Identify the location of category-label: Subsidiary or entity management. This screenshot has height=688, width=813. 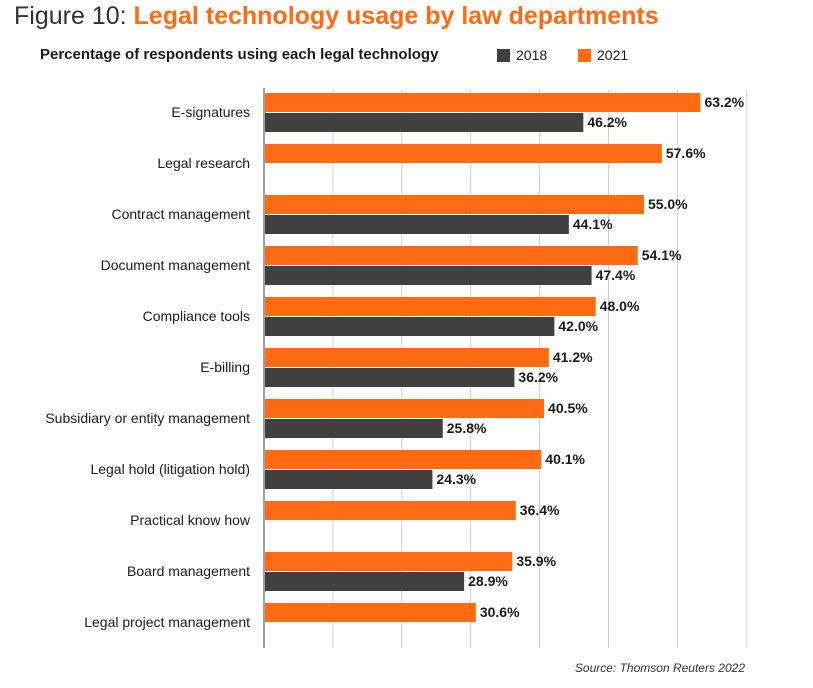
(147, 418).